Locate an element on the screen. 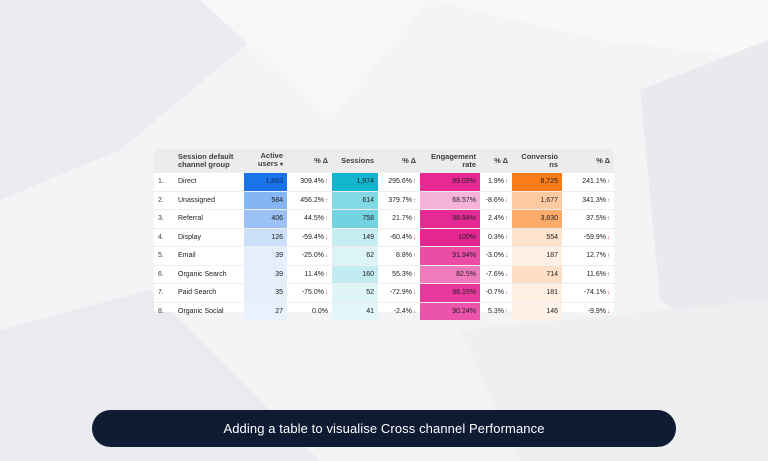 The width and height of the screenshot is (768, 461). sessions-delta-cell-value: -60.4% is located at coordinates (400, 237).